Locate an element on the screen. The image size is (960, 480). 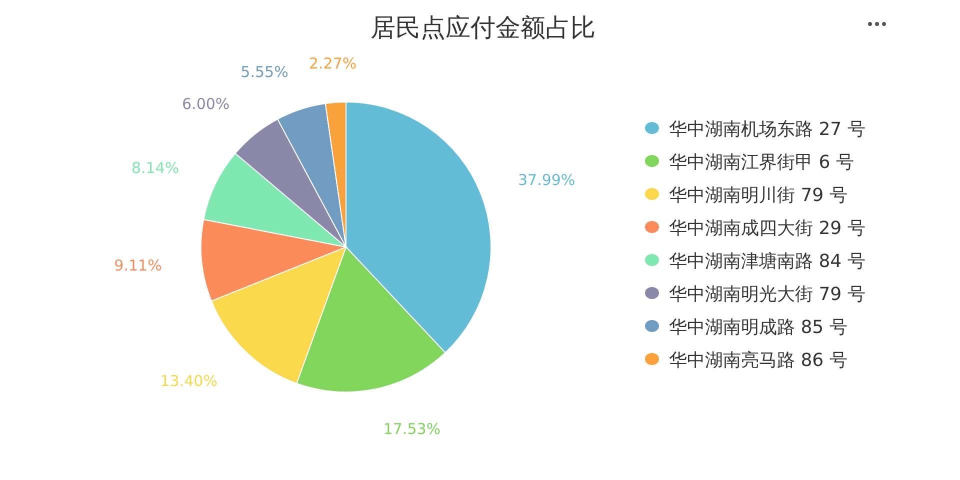
data-label: 8.14% is located at coordinates (155, 168).